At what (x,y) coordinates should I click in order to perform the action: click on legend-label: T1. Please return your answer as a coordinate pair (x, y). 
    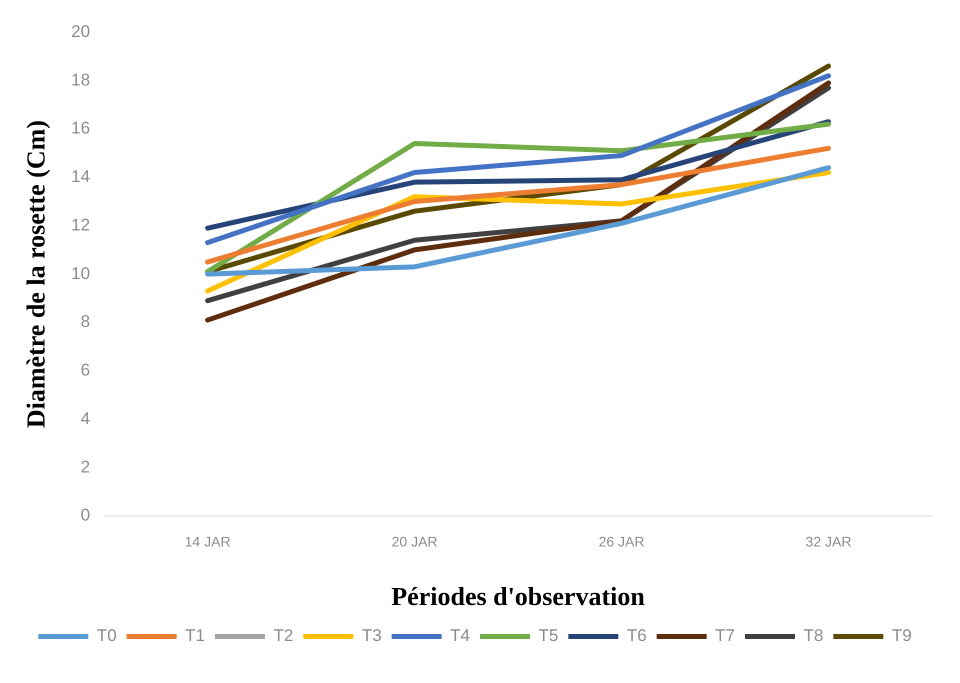
    Looking at the image, I should click on (195, 636).